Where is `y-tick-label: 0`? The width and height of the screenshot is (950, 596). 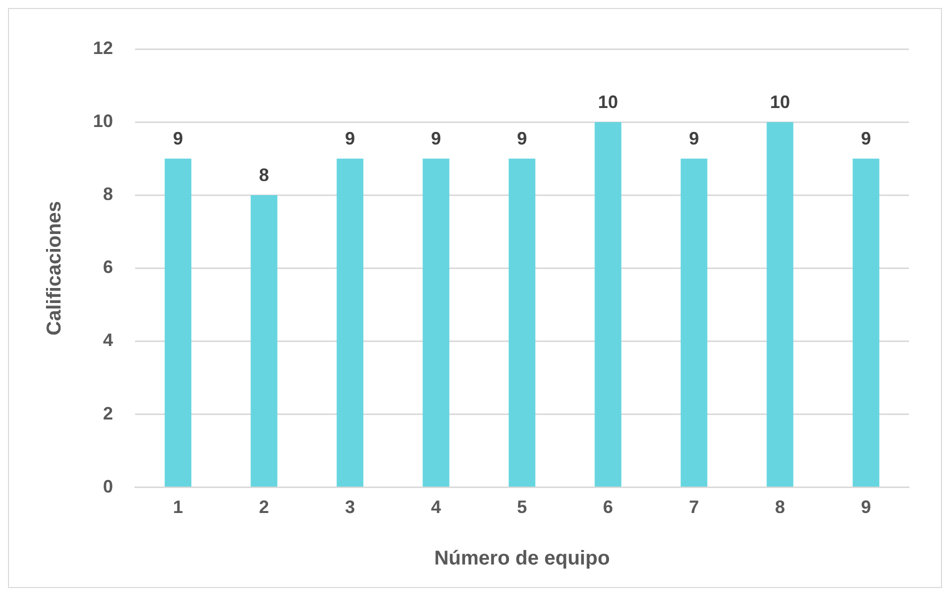
y-tick-label: 0 is located at coordinates (108, 486).